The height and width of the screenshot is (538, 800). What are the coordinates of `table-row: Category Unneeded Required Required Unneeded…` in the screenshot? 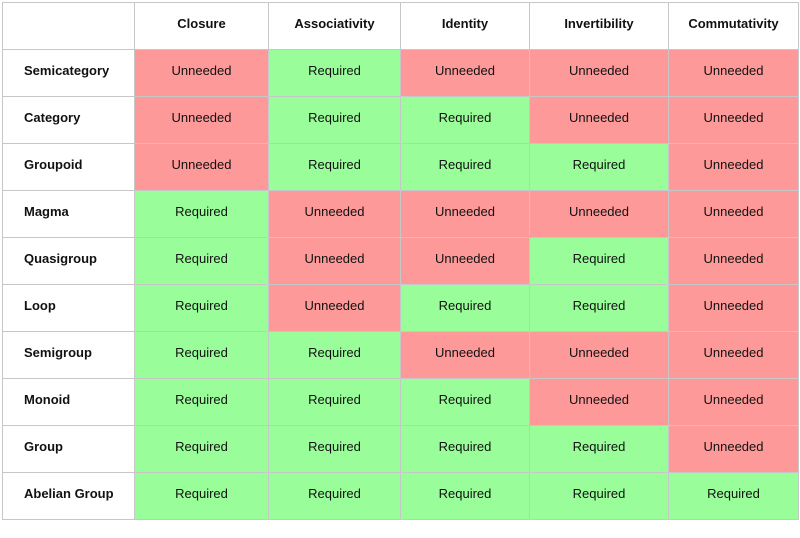 It's located at (400, 120).